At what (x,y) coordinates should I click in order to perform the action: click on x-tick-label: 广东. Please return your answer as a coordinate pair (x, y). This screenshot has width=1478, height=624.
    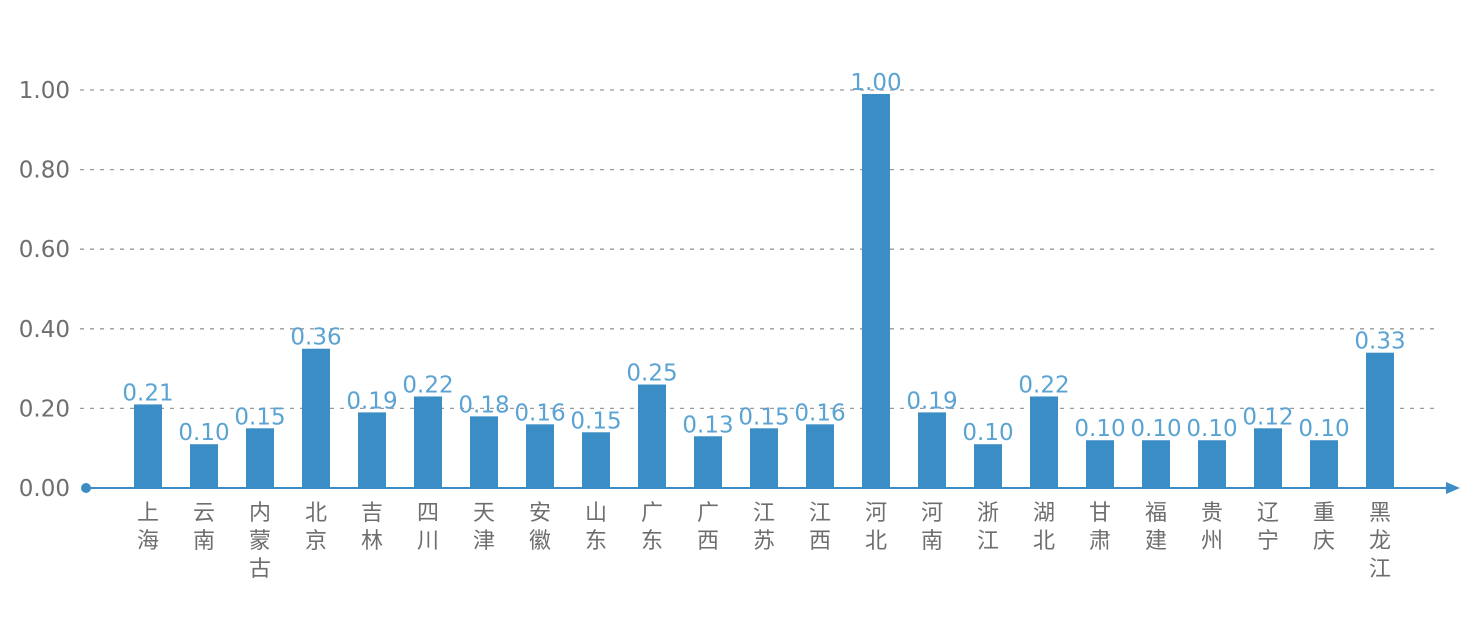
    Looking at the image, I should click on (652, 527).